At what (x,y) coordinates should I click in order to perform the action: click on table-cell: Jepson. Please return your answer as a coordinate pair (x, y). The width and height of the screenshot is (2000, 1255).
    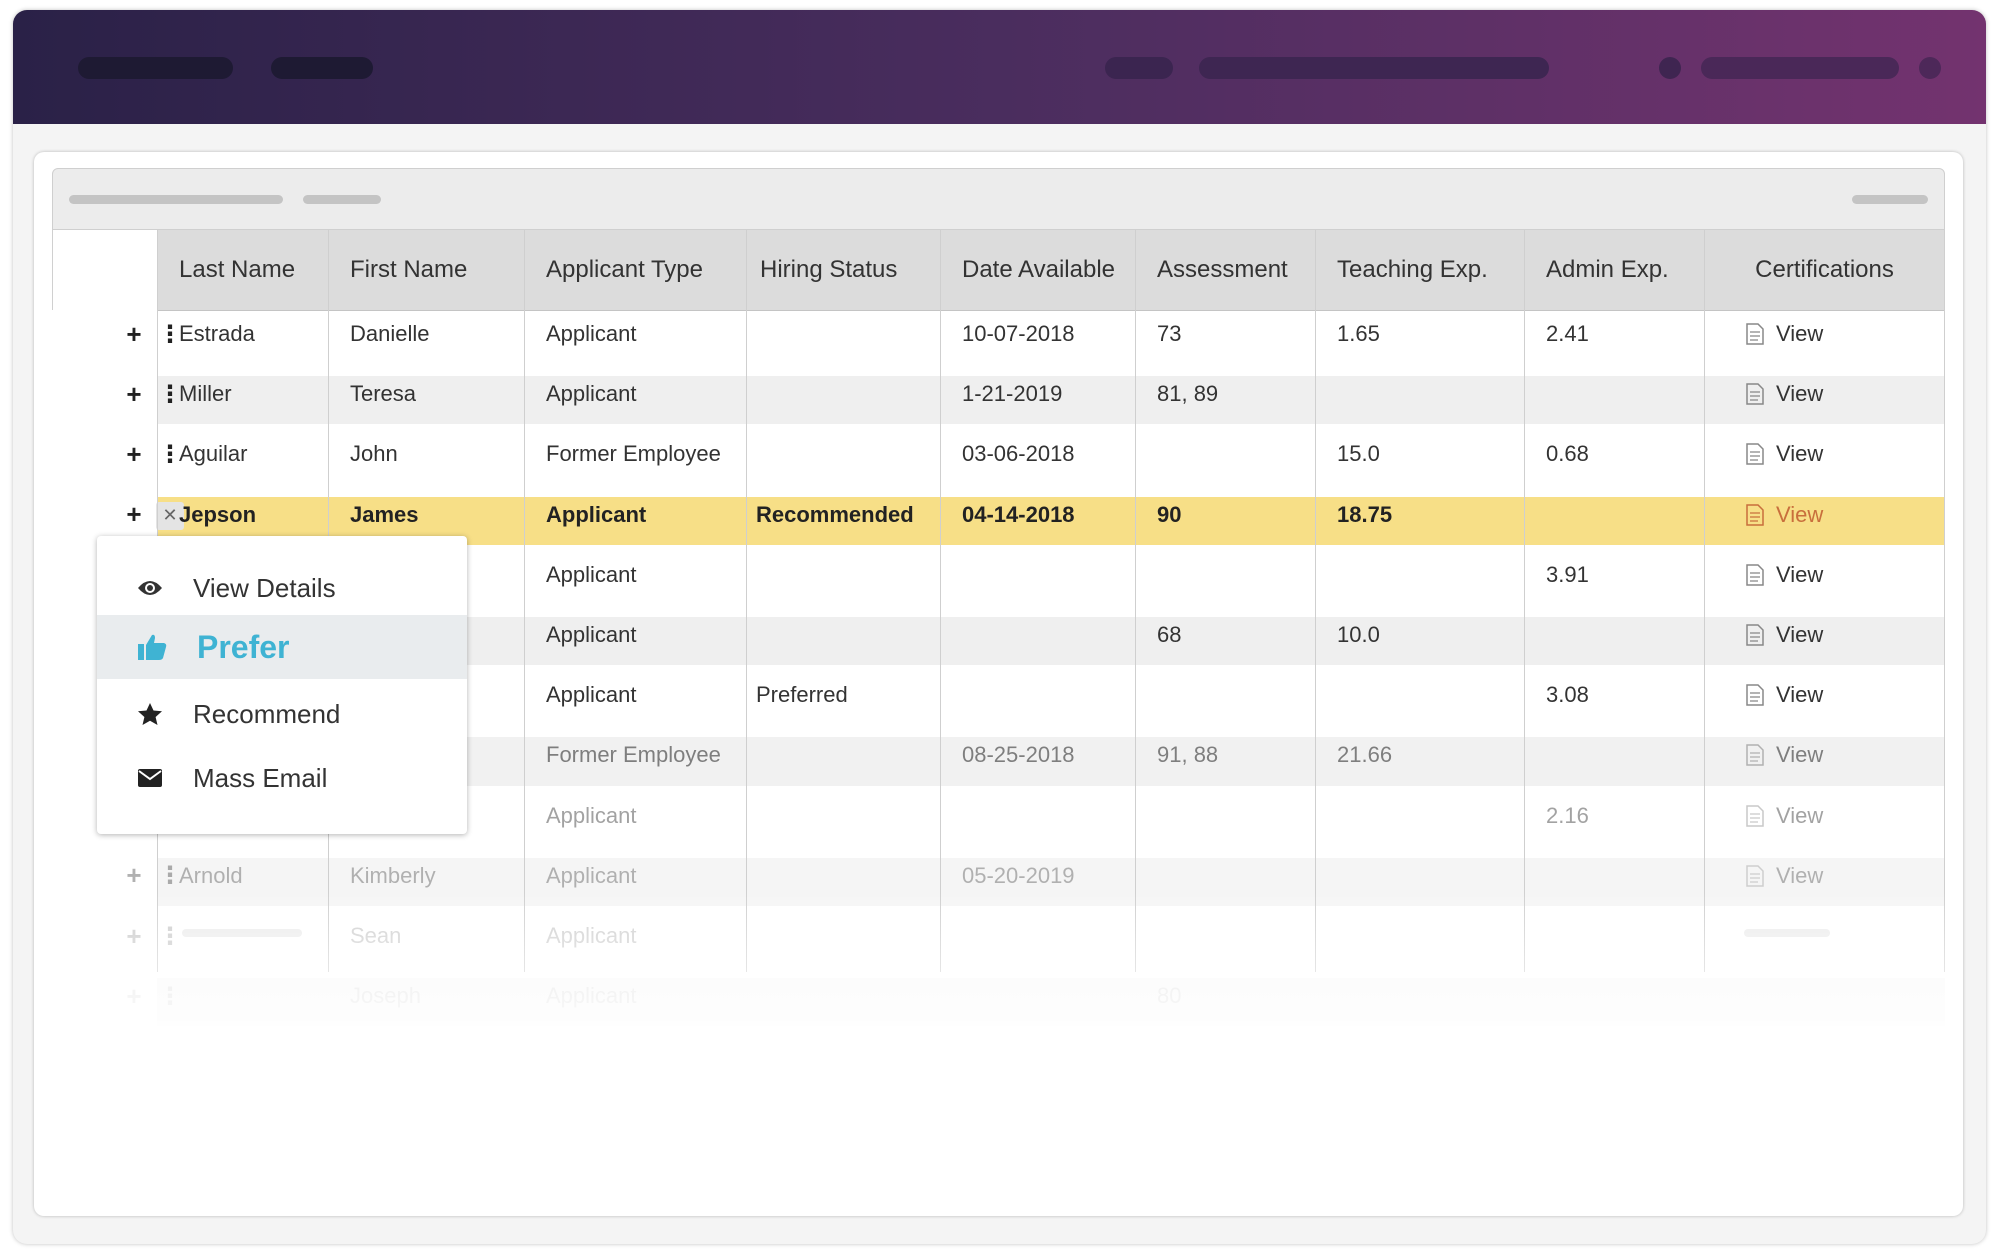
    Looking at the image, I should click on (218, 514).